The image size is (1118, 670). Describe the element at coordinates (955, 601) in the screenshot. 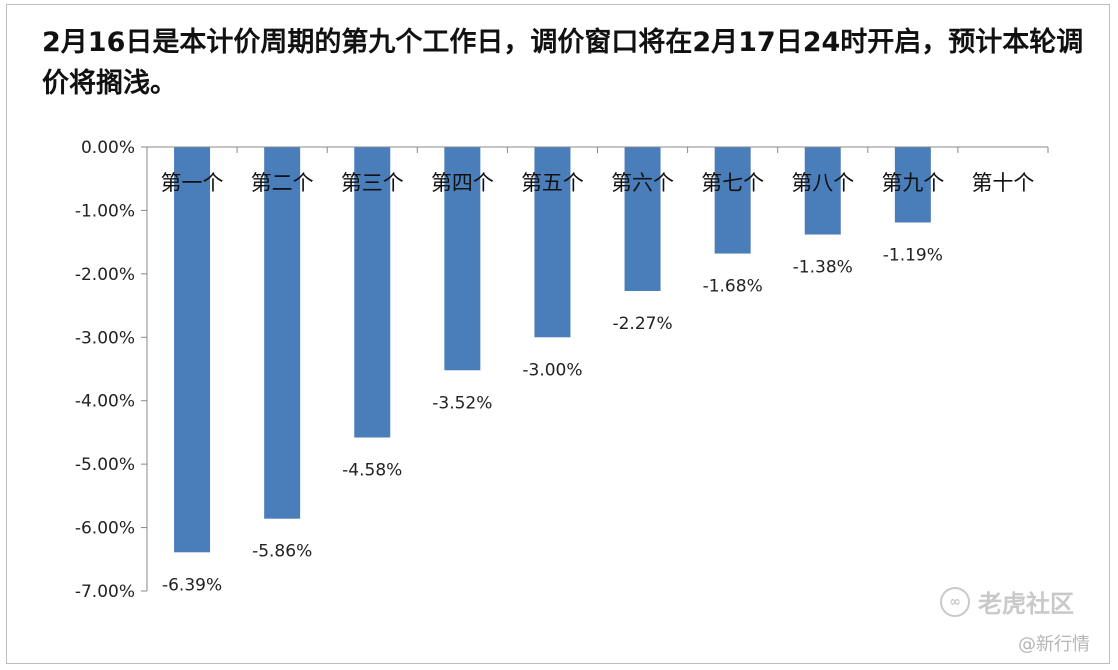

I see `tiger-logo-icon: ∞` at that location.